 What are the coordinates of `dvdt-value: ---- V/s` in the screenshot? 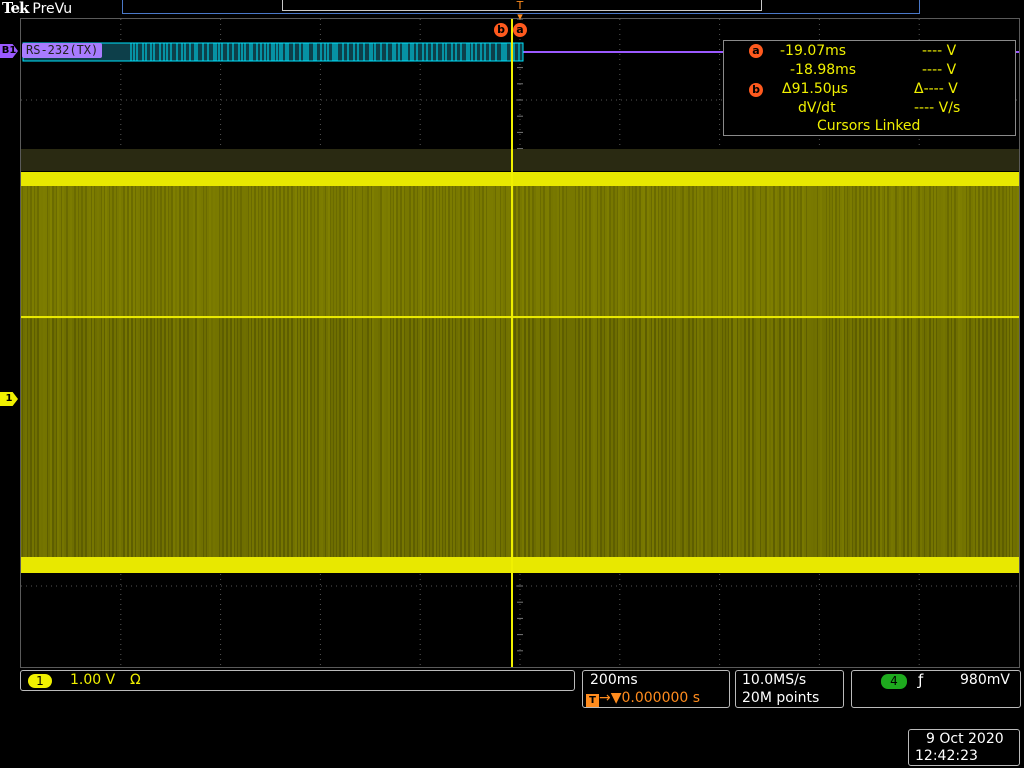 It's located at (937, 108).